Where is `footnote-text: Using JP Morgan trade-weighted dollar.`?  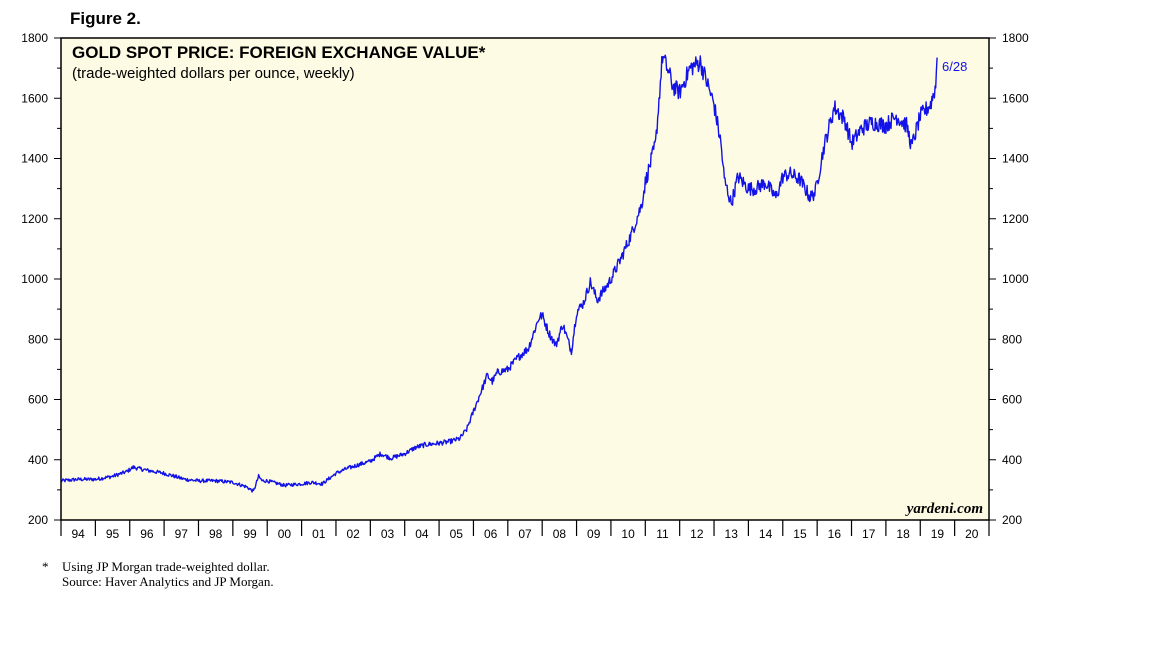
footnote-text: Using JP Morgan trade-weighted dollar. is located at coordinates (166, 566).